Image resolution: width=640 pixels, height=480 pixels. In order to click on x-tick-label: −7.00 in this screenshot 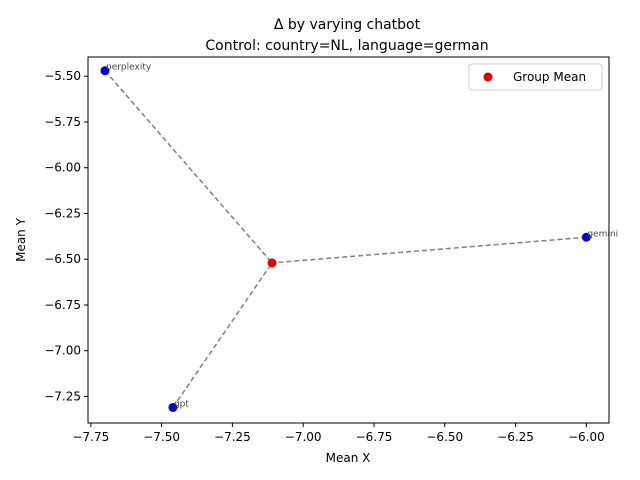, I will do `click(303, 437)`.